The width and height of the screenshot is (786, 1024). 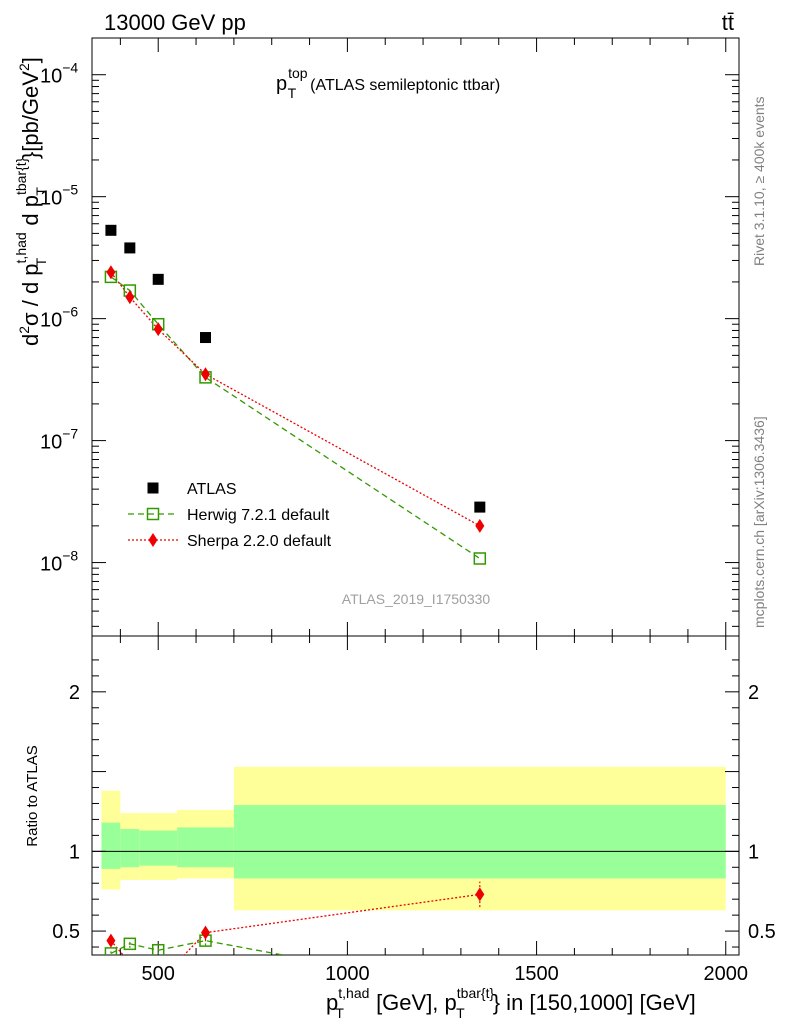 What do you see at coordinates (59, 74) in the screenshot?
I see `y-tick-label: 10⁻⁴` at bounding box center [59, 74].